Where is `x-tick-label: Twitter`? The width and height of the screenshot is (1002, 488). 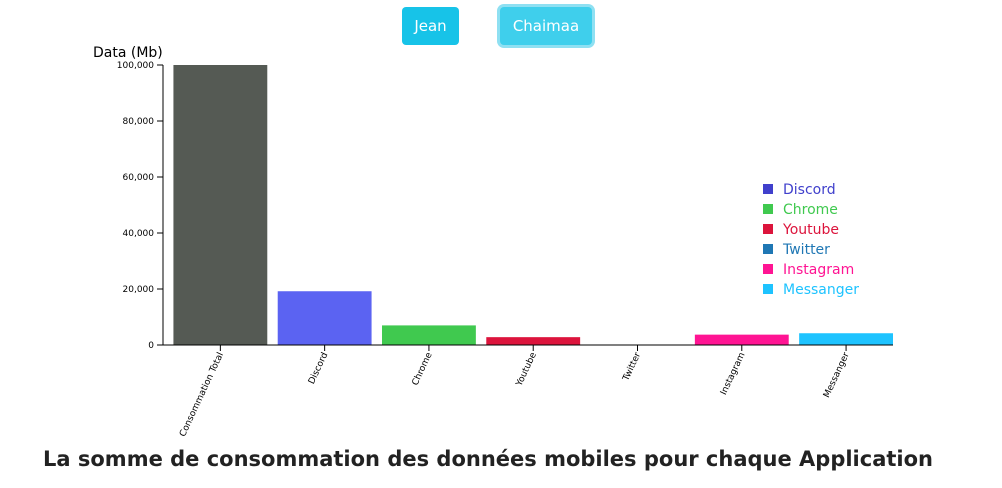 x-tick-label: Twitter is located at coordinates (632, 367).